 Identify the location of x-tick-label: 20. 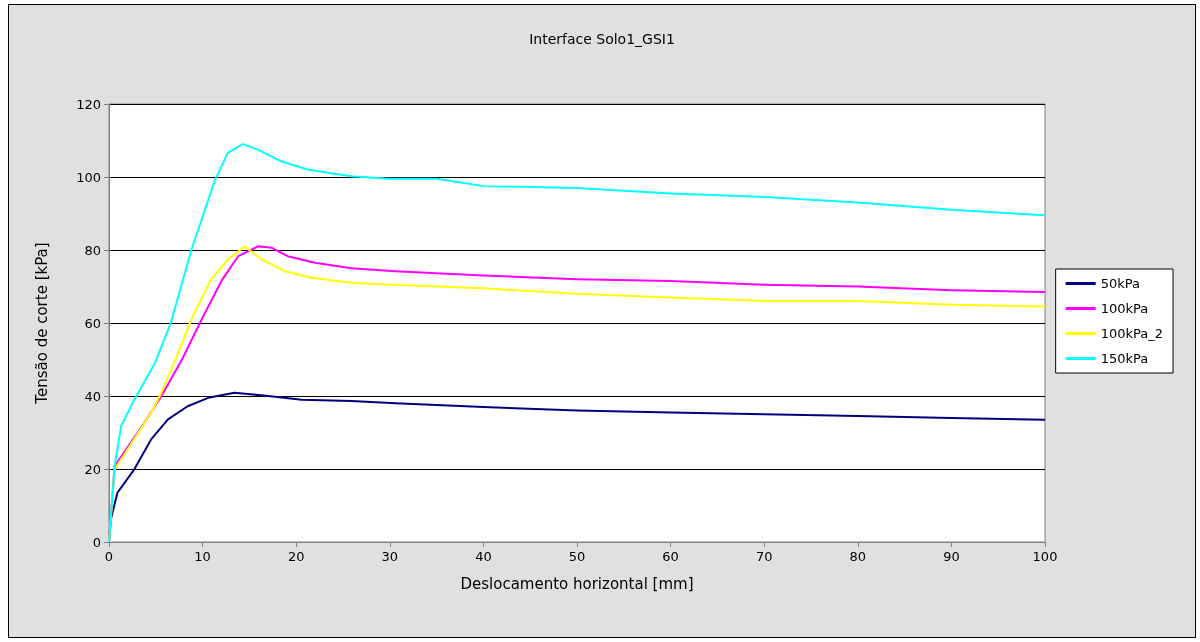
(296, 556).